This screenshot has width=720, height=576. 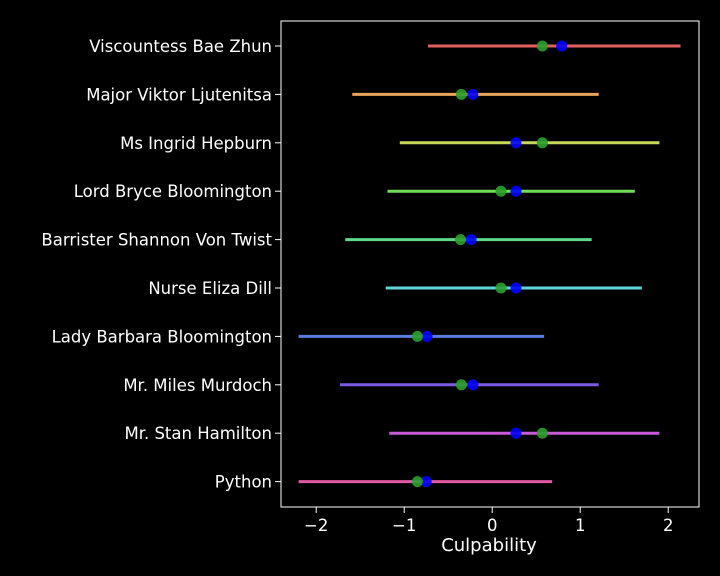 I want to click on y-tick-label: Lady Barbara Bloomington, so click(x=162, y=336).